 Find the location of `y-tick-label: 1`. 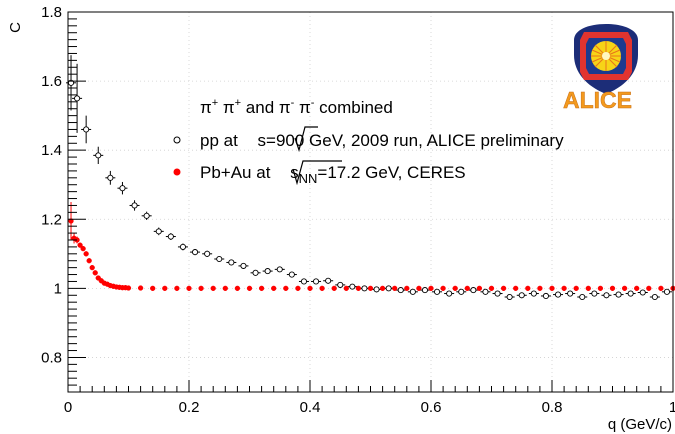

y-tick-label: 1 is located at coordinates (58, 288).